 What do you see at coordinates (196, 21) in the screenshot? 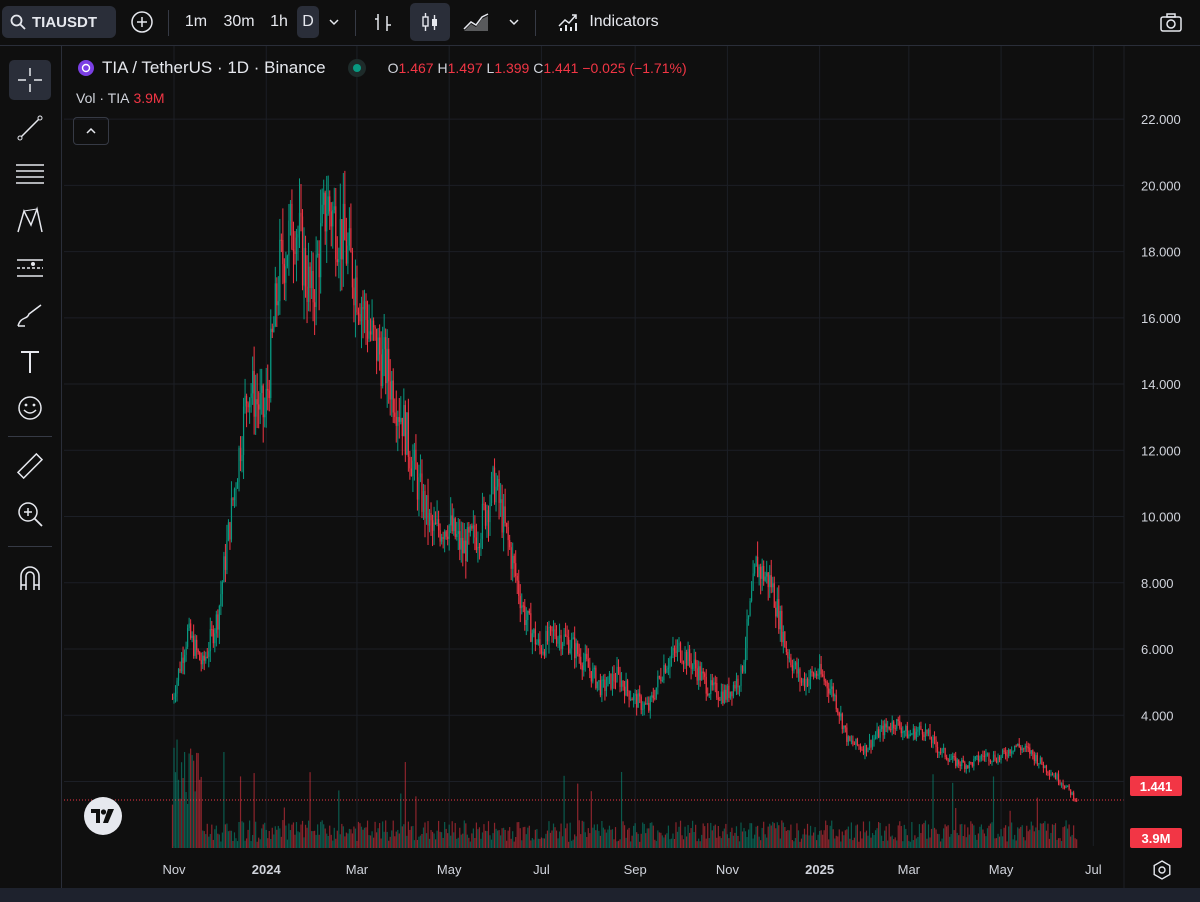
I see `interval-1m: 1m` at bounding box center [196, 21].